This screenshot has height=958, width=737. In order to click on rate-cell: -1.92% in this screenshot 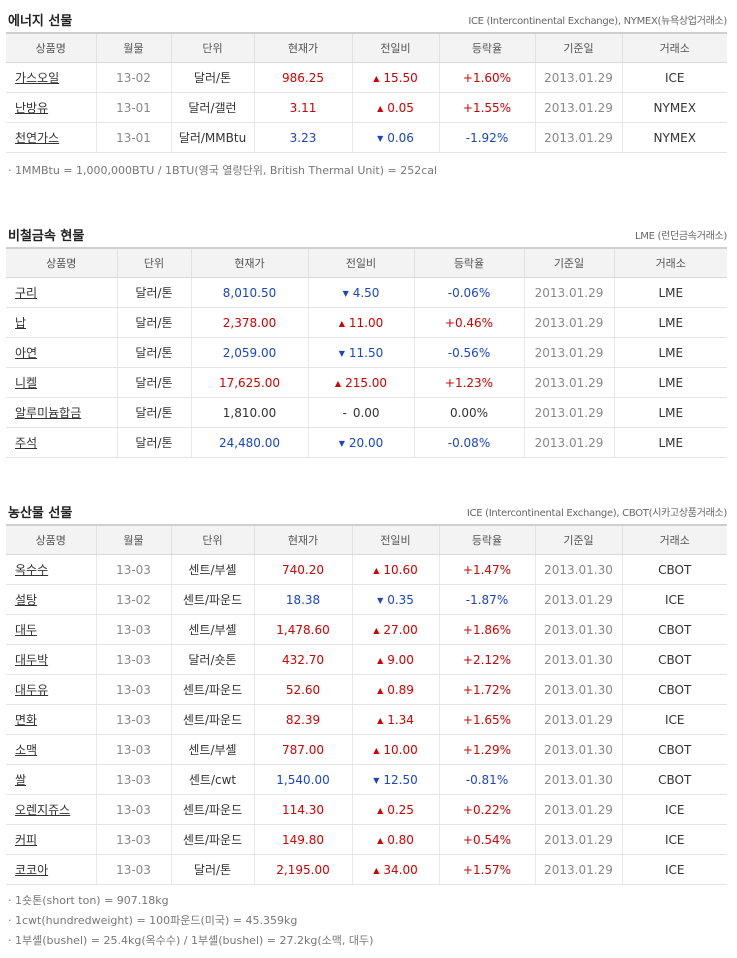, I will do `click(486, 137)`.